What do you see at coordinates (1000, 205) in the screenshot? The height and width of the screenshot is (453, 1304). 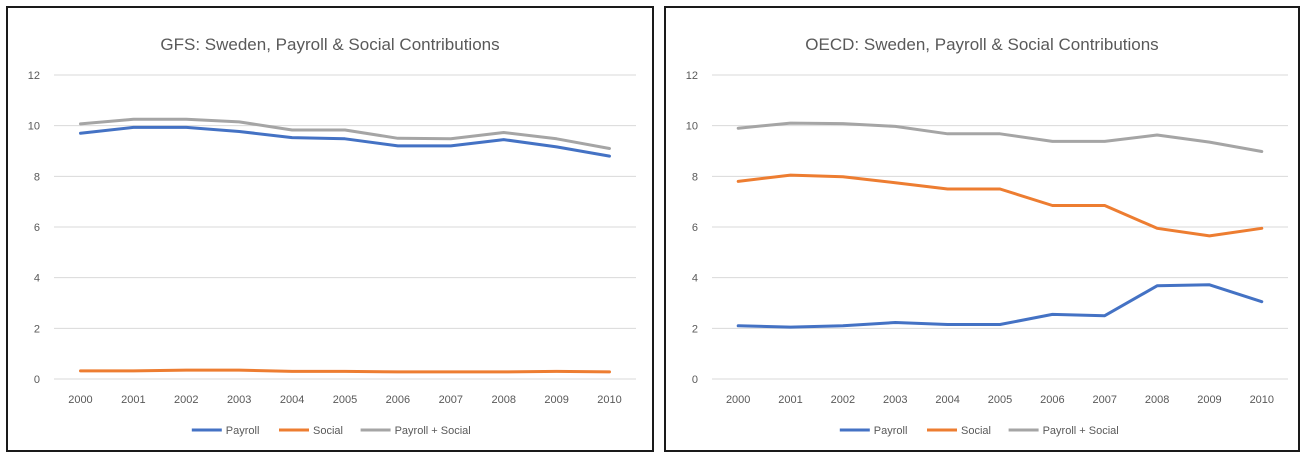 I see `oecd-series-line-social` at bounding box center [1000, 205].